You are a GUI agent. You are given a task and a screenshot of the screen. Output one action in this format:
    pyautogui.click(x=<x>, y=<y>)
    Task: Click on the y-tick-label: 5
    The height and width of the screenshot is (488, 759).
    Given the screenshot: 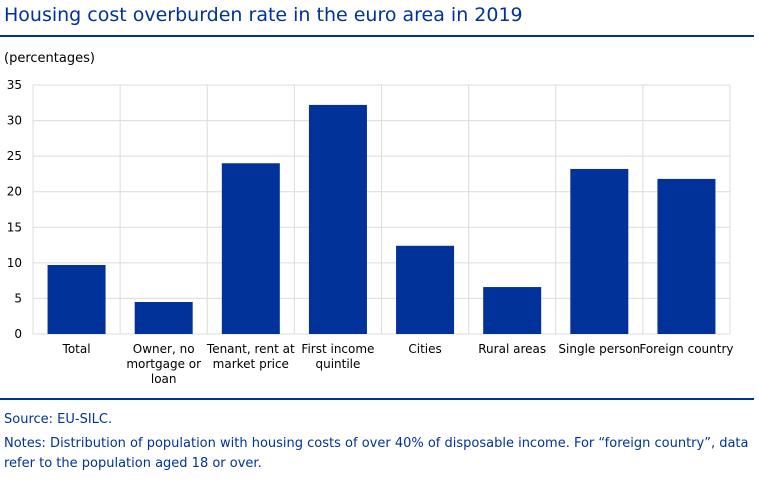 What is the action you would take?
    pyautogui.click(x=18, y=298)
    